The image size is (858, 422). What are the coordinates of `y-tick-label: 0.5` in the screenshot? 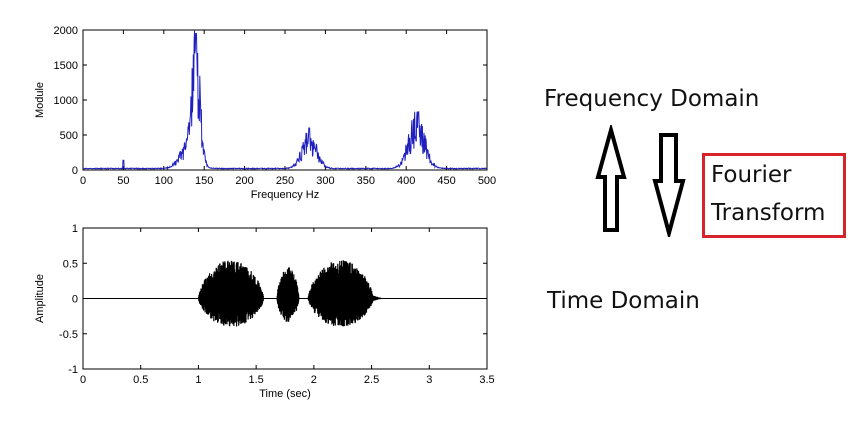 It's located at (70, 264).